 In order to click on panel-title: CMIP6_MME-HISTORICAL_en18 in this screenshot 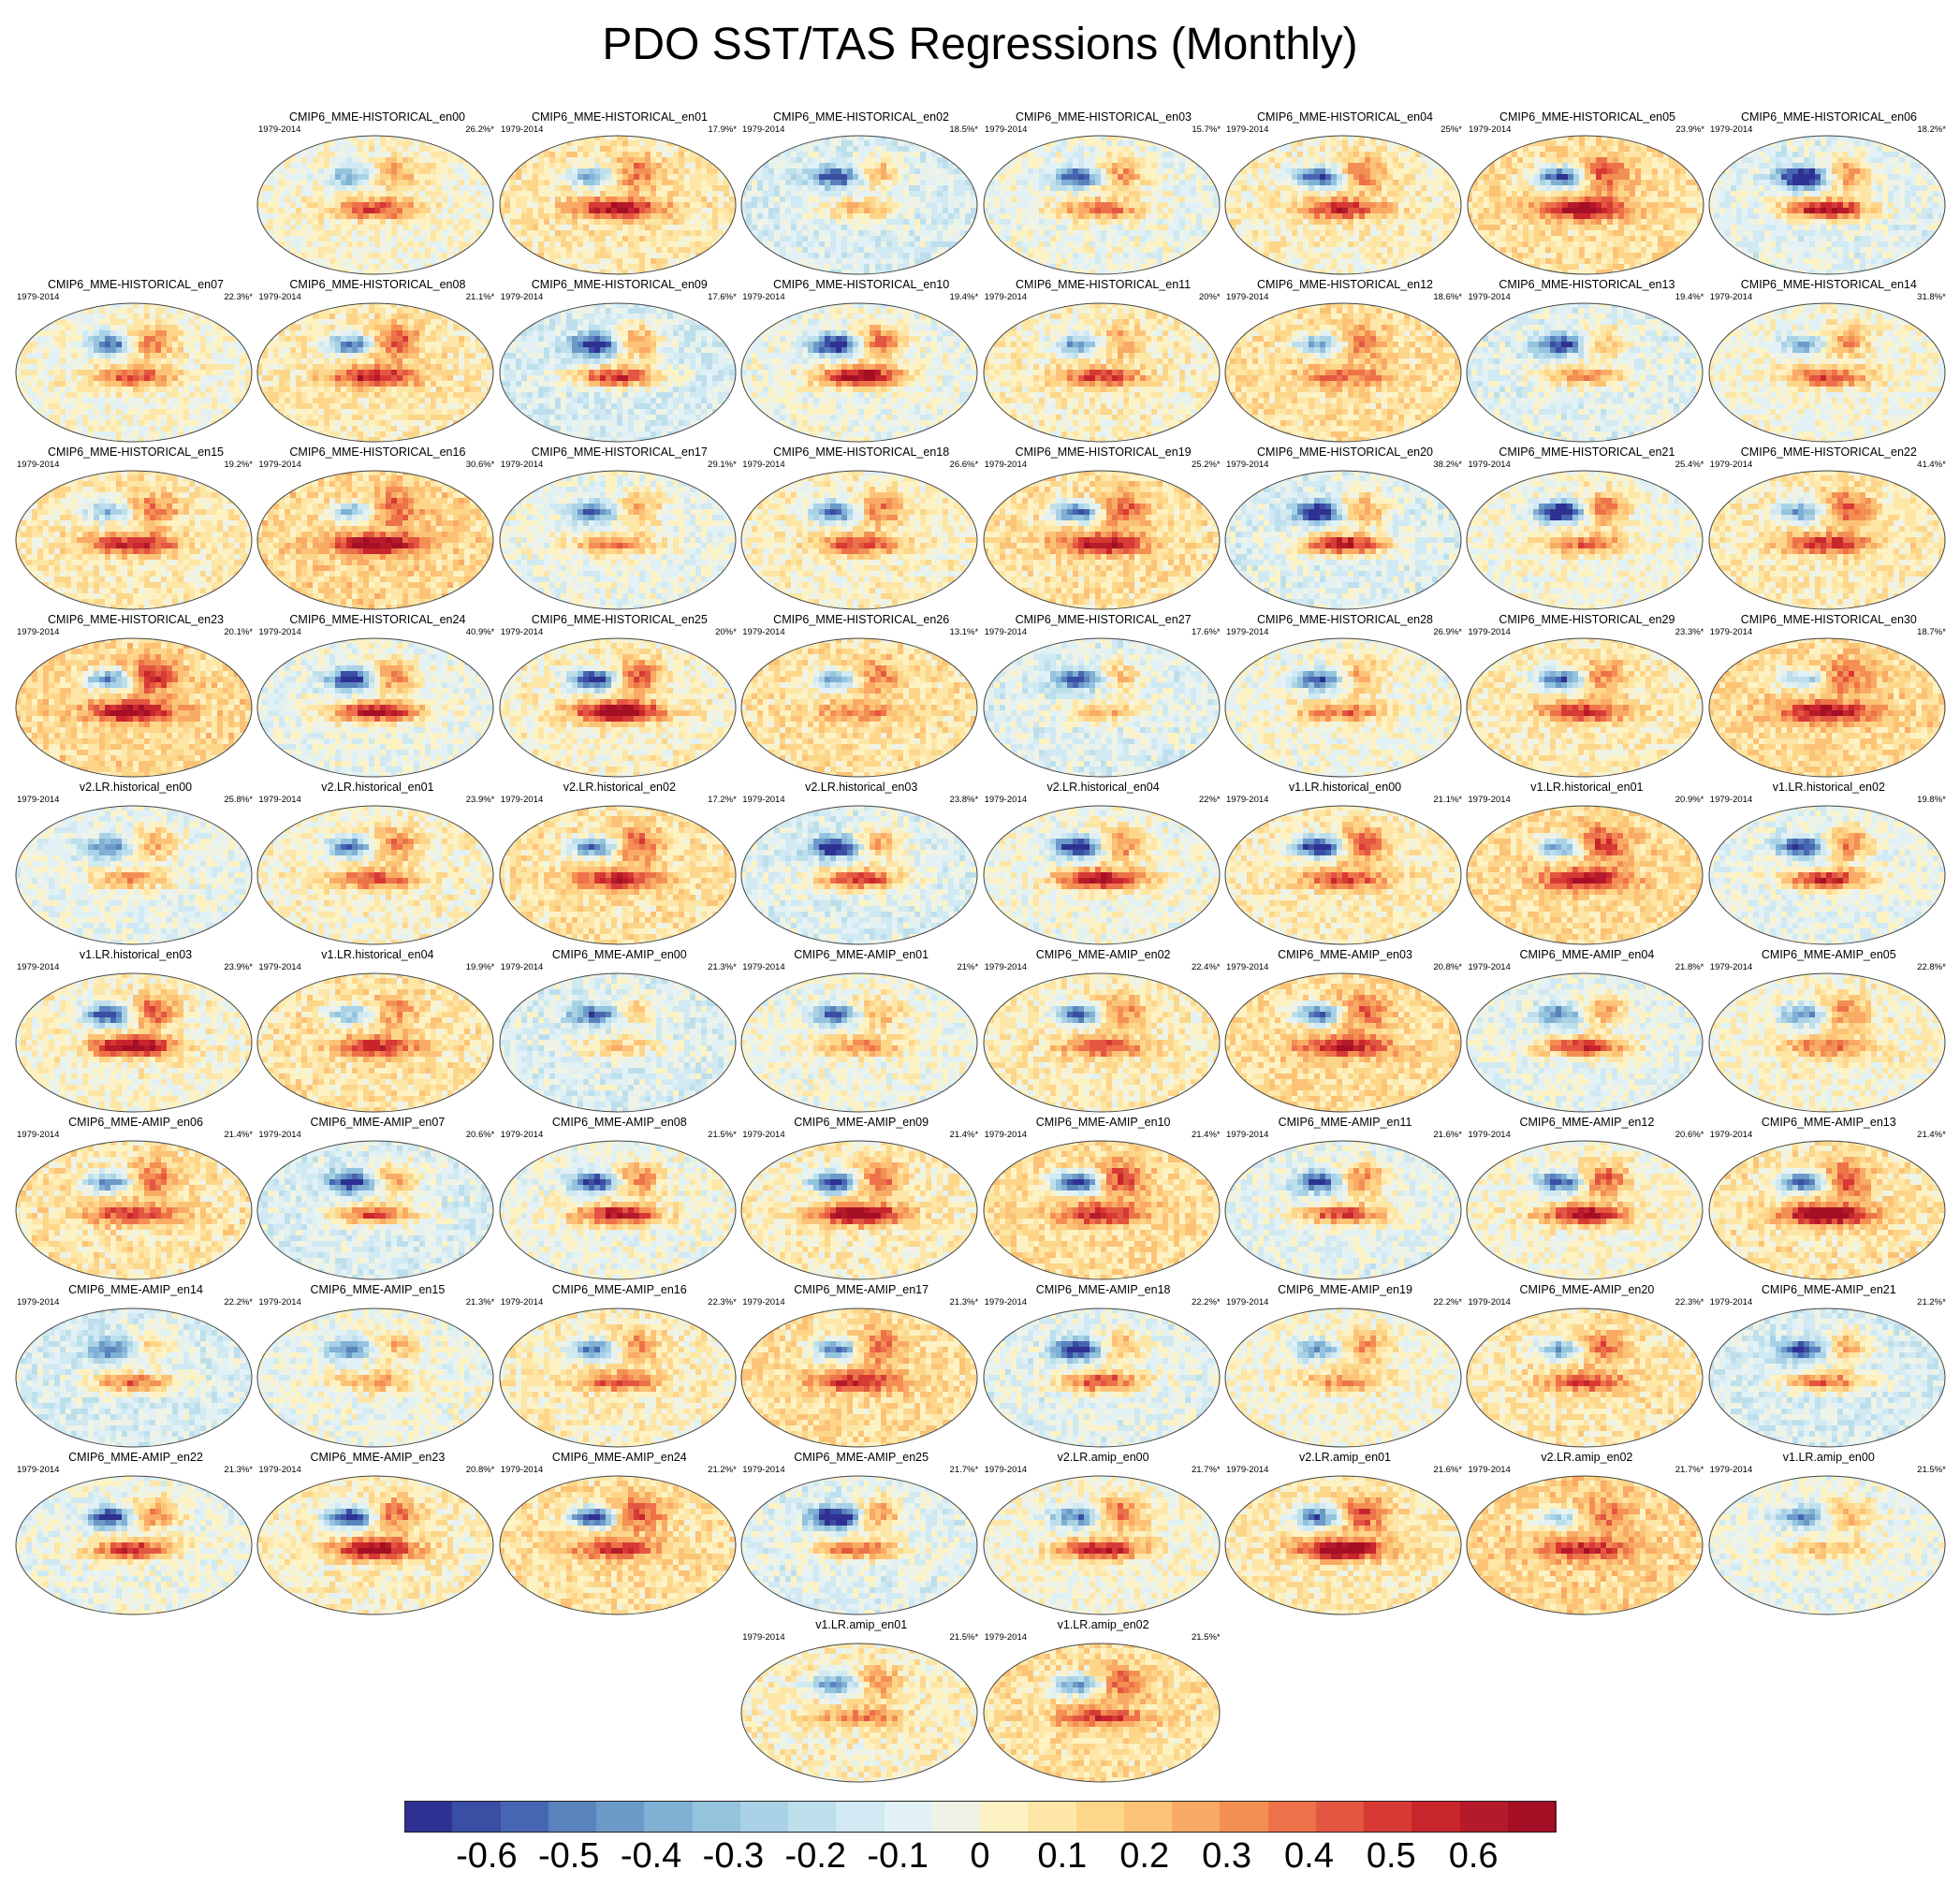, I will do `click(861, 452)`.